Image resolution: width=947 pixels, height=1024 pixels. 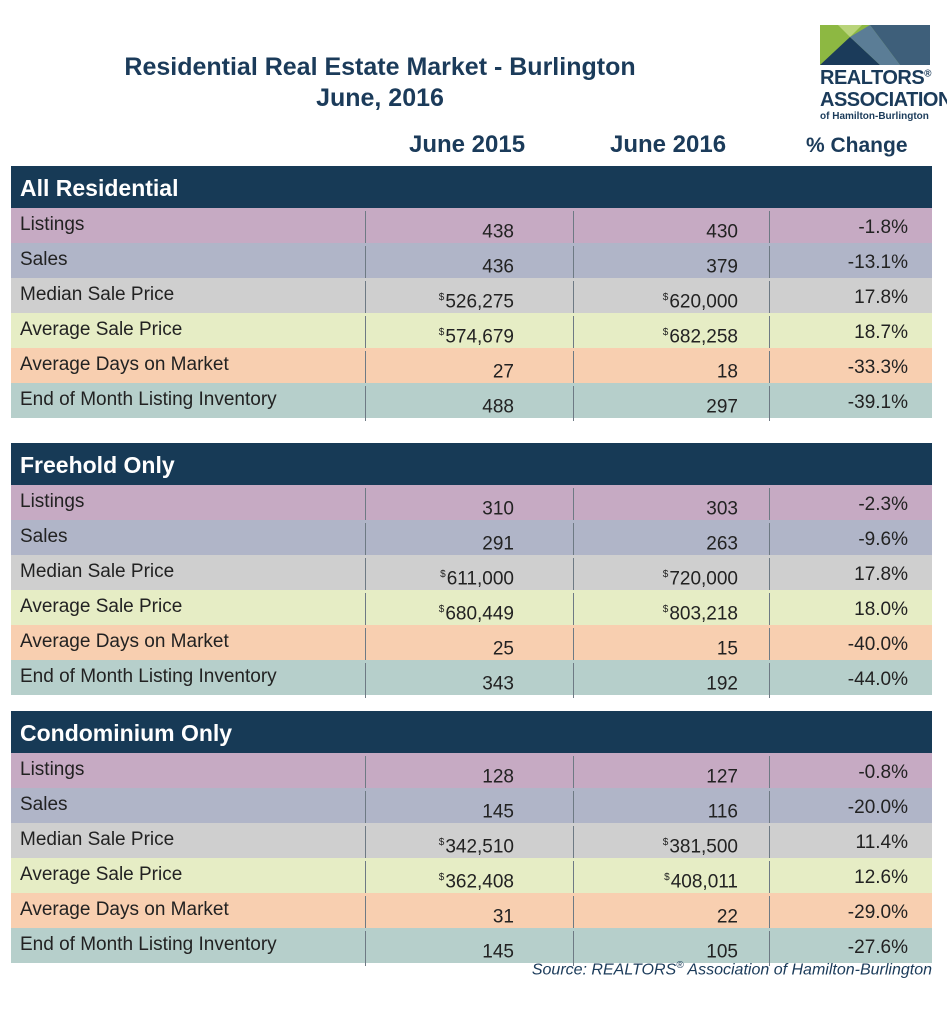 I want to click on value-2016-cell: 116, so click(x=671, y=808).